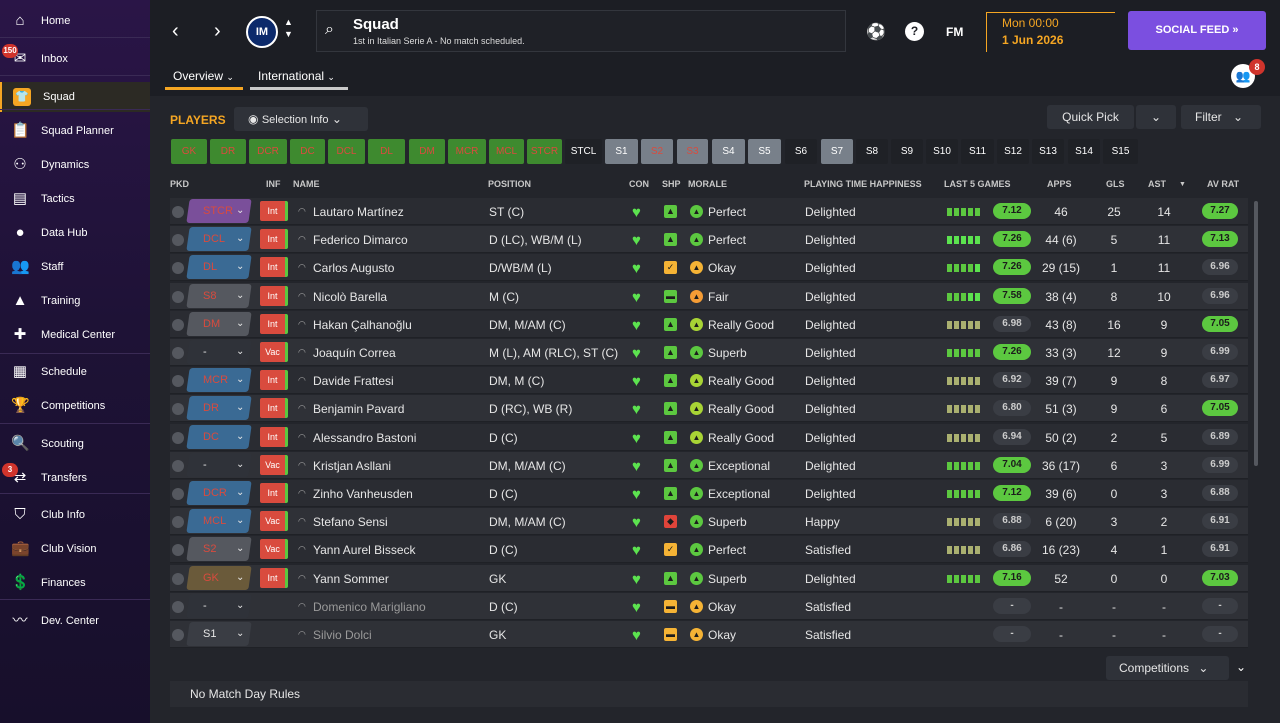  I want to click on position-button-dcl: DCL, so click(346, 151).